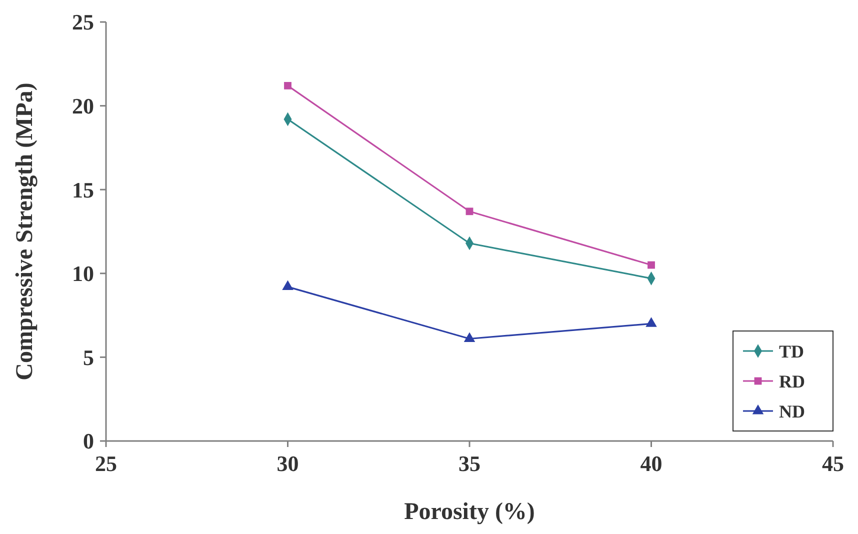 The width and height of the screenshot is (858, 534). What do you see at coordinates (469, 512) in the screenshot?
I see `x-axis-title: Porosity (%)` at bounding box center [469, 512].